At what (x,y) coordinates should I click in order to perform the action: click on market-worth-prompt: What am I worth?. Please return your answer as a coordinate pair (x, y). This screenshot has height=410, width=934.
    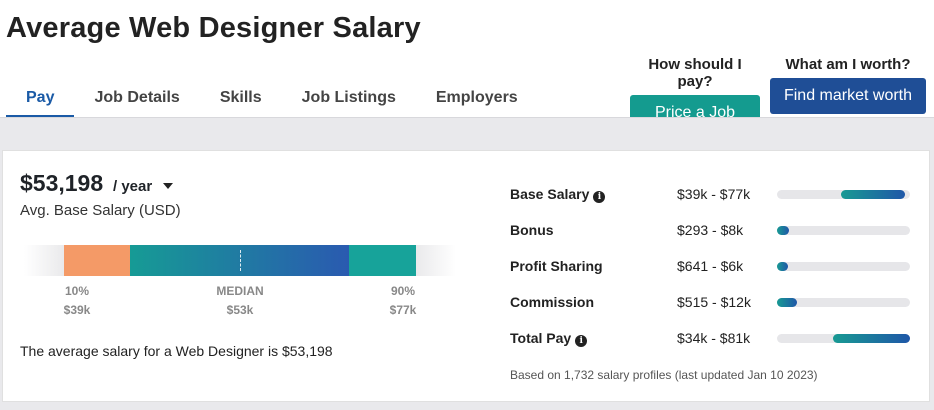
    Looking at the image, I should click on (848, 64).